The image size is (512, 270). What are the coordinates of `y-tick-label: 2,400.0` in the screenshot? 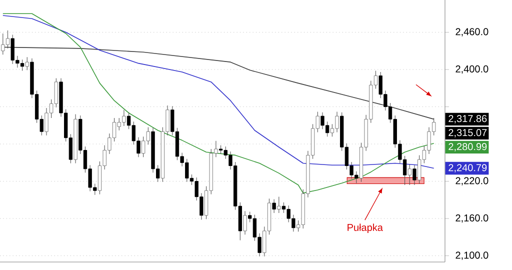 It's located at (472, 69).